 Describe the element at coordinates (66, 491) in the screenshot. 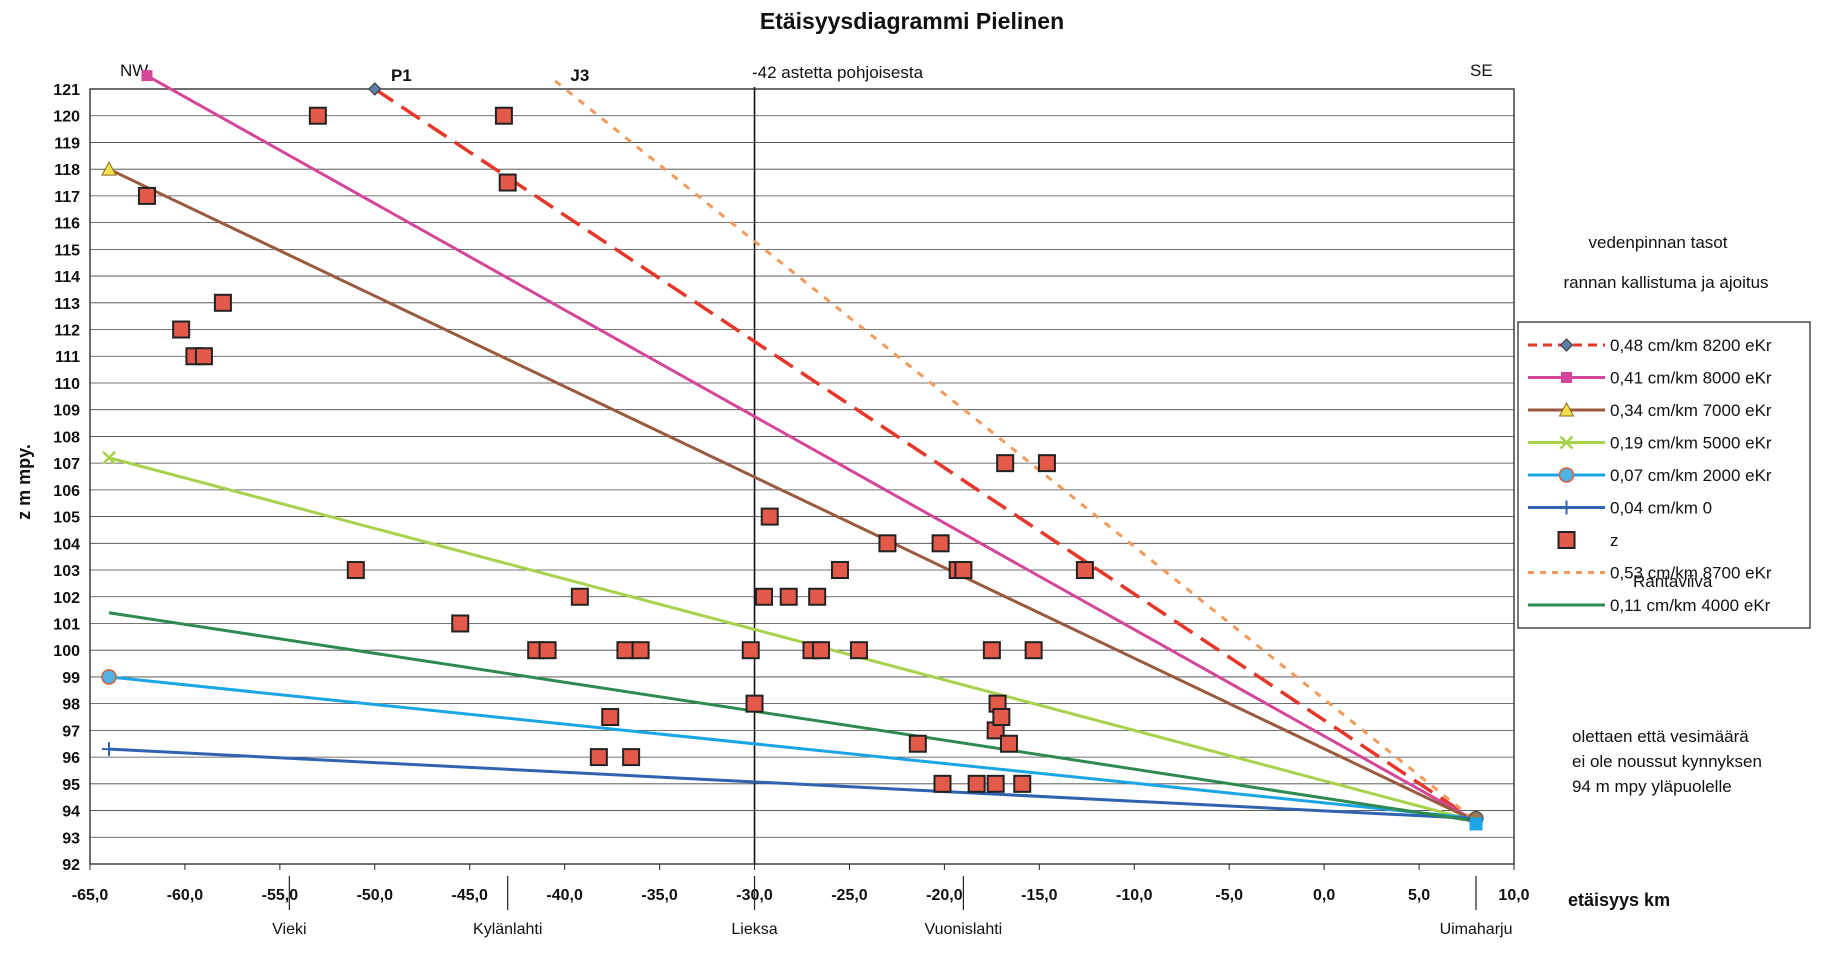

I see `y-tick-label: 106` at that location.